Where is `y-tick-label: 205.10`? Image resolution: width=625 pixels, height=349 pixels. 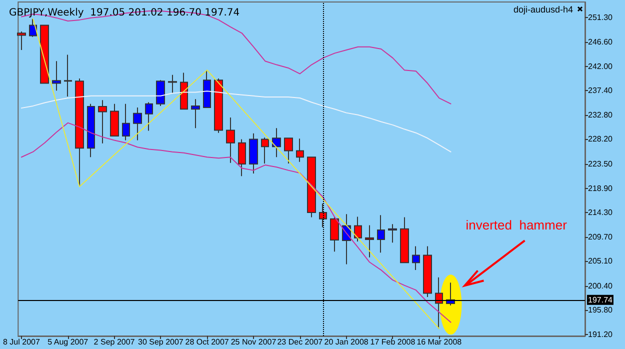 y-tick-label: 205.10 is located at coordinates (601, 261).